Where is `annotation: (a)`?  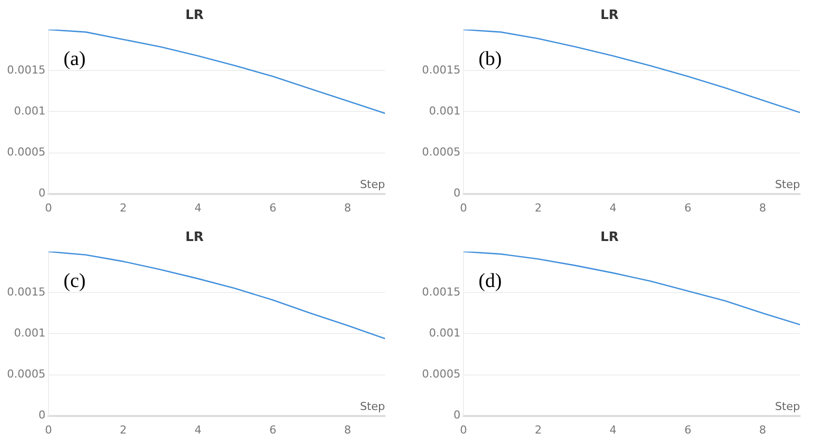
annotation: (a) is located at coordinates (74, 59).